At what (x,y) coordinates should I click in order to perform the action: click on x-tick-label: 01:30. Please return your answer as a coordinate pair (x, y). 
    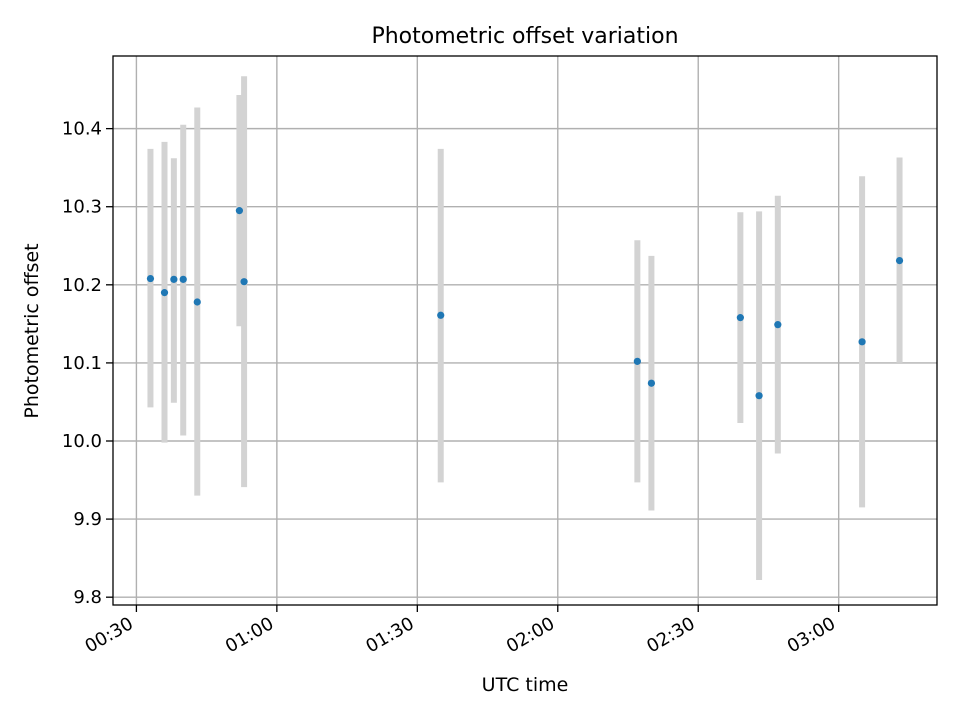
    Looking at the image, I should click on (389, 635).